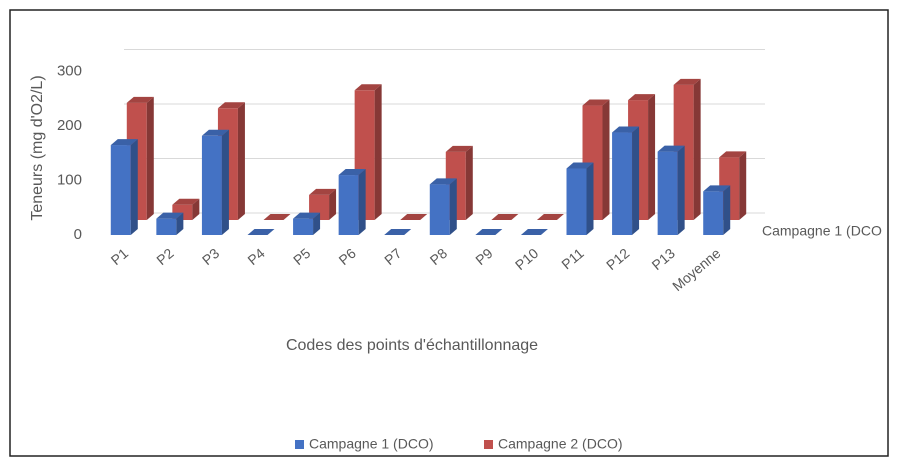  Describe the element at coordinates (37, 147) in the screenshot. I see `y-axis-label: Teneurs (mg d'O2/L)` at that location.